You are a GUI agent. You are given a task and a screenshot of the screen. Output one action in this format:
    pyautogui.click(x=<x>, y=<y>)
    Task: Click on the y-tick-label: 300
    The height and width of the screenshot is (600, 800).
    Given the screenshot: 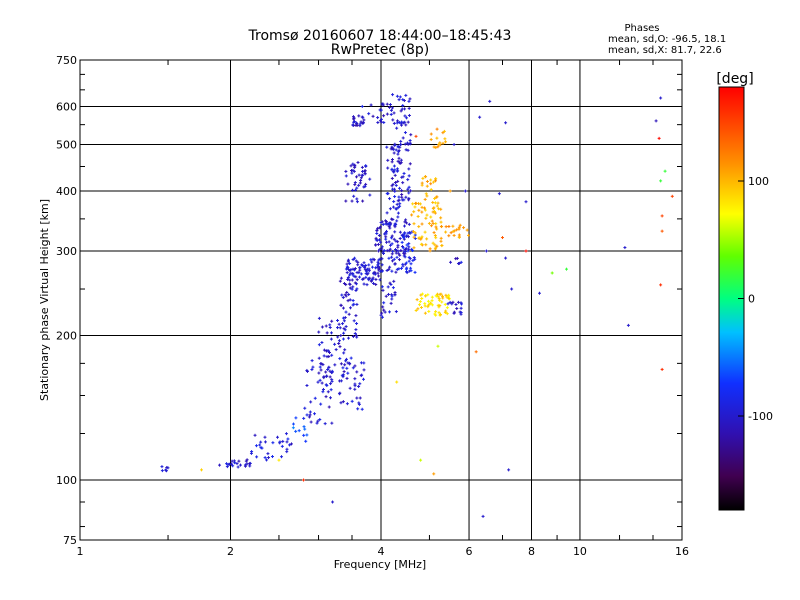 What is the action you would take?
    pyautogui.click(x=66, y=251)
    